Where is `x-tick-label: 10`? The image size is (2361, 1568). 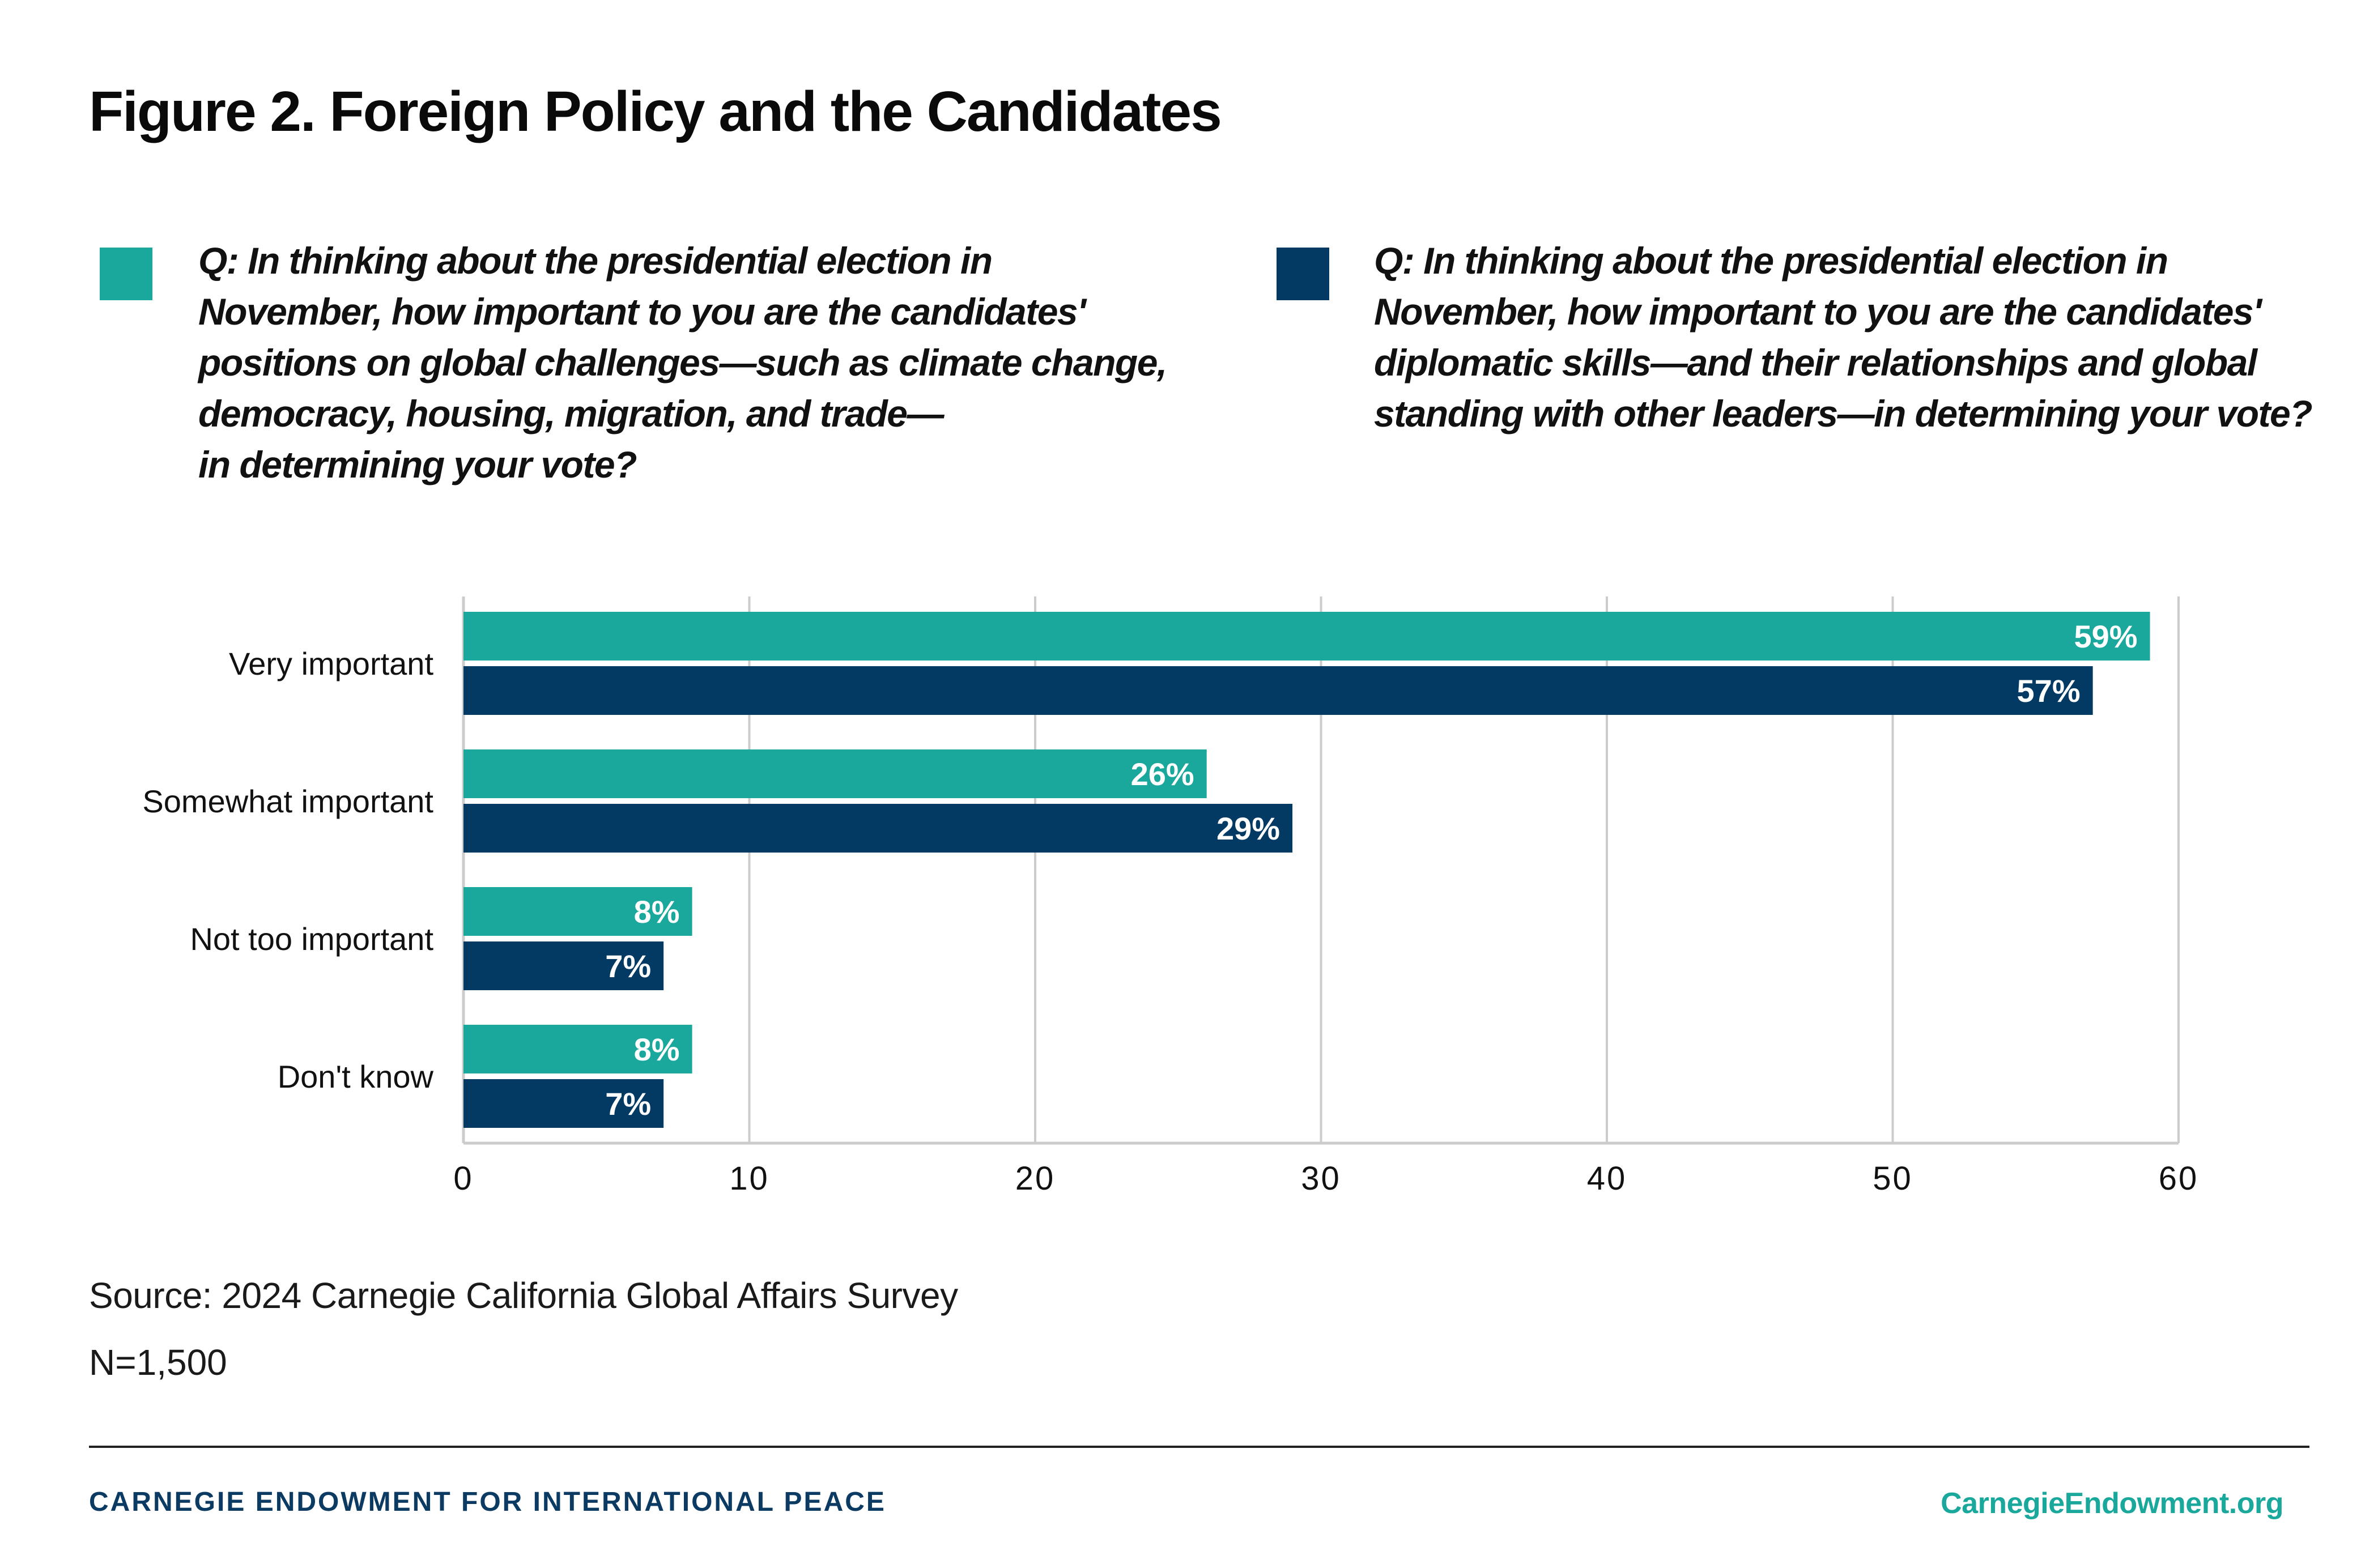
x-tick-label: 10 is located at coordinates (749, 1178).